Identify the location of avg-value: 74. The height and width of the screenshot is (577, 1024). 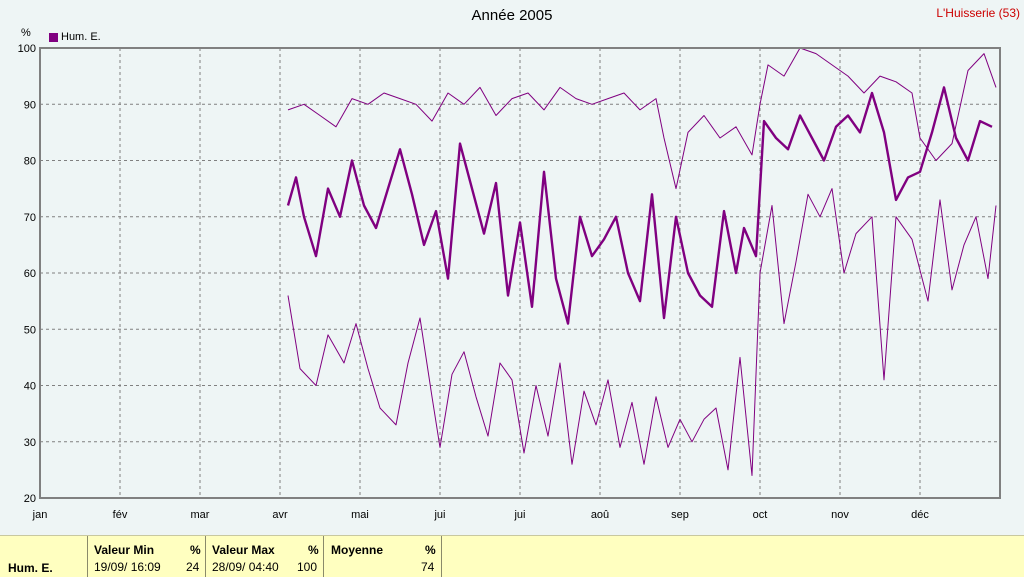
(428, 567).